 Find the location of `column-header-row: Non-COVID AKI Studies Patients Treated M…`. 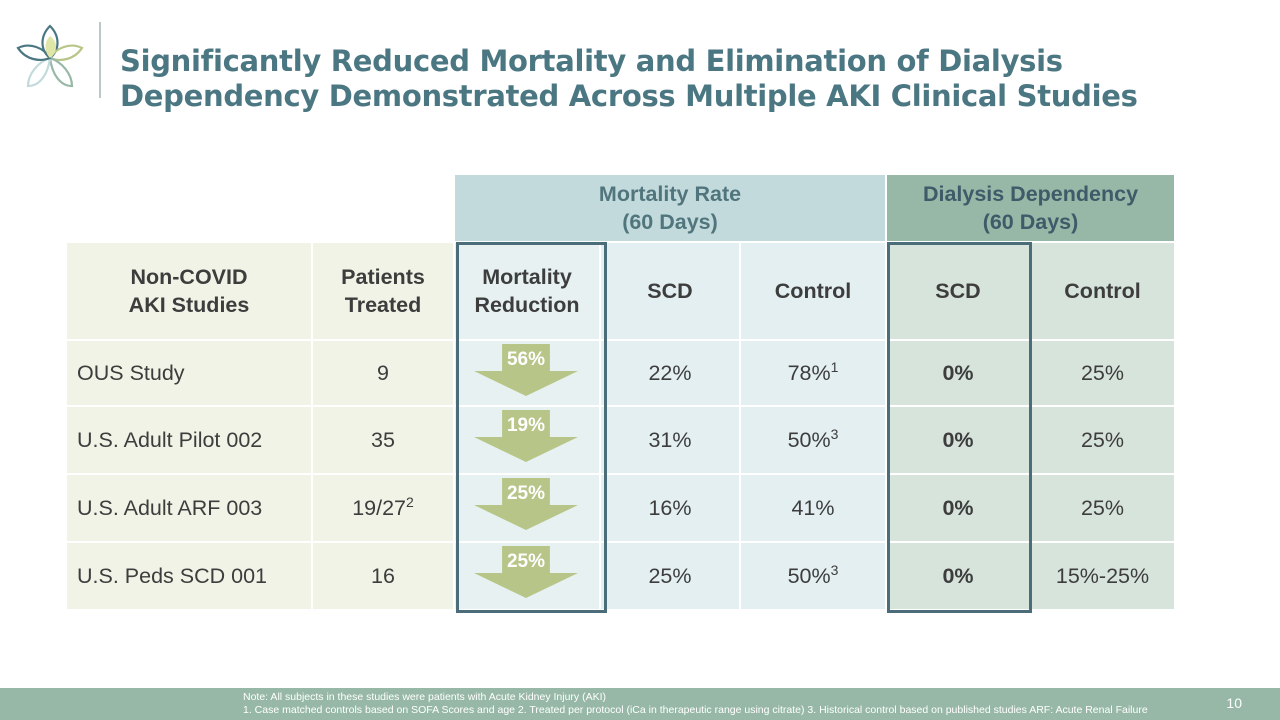

column-header-row: Non-COVID AKI Studies Patients Treated M… is located at coordinates (621, 292).